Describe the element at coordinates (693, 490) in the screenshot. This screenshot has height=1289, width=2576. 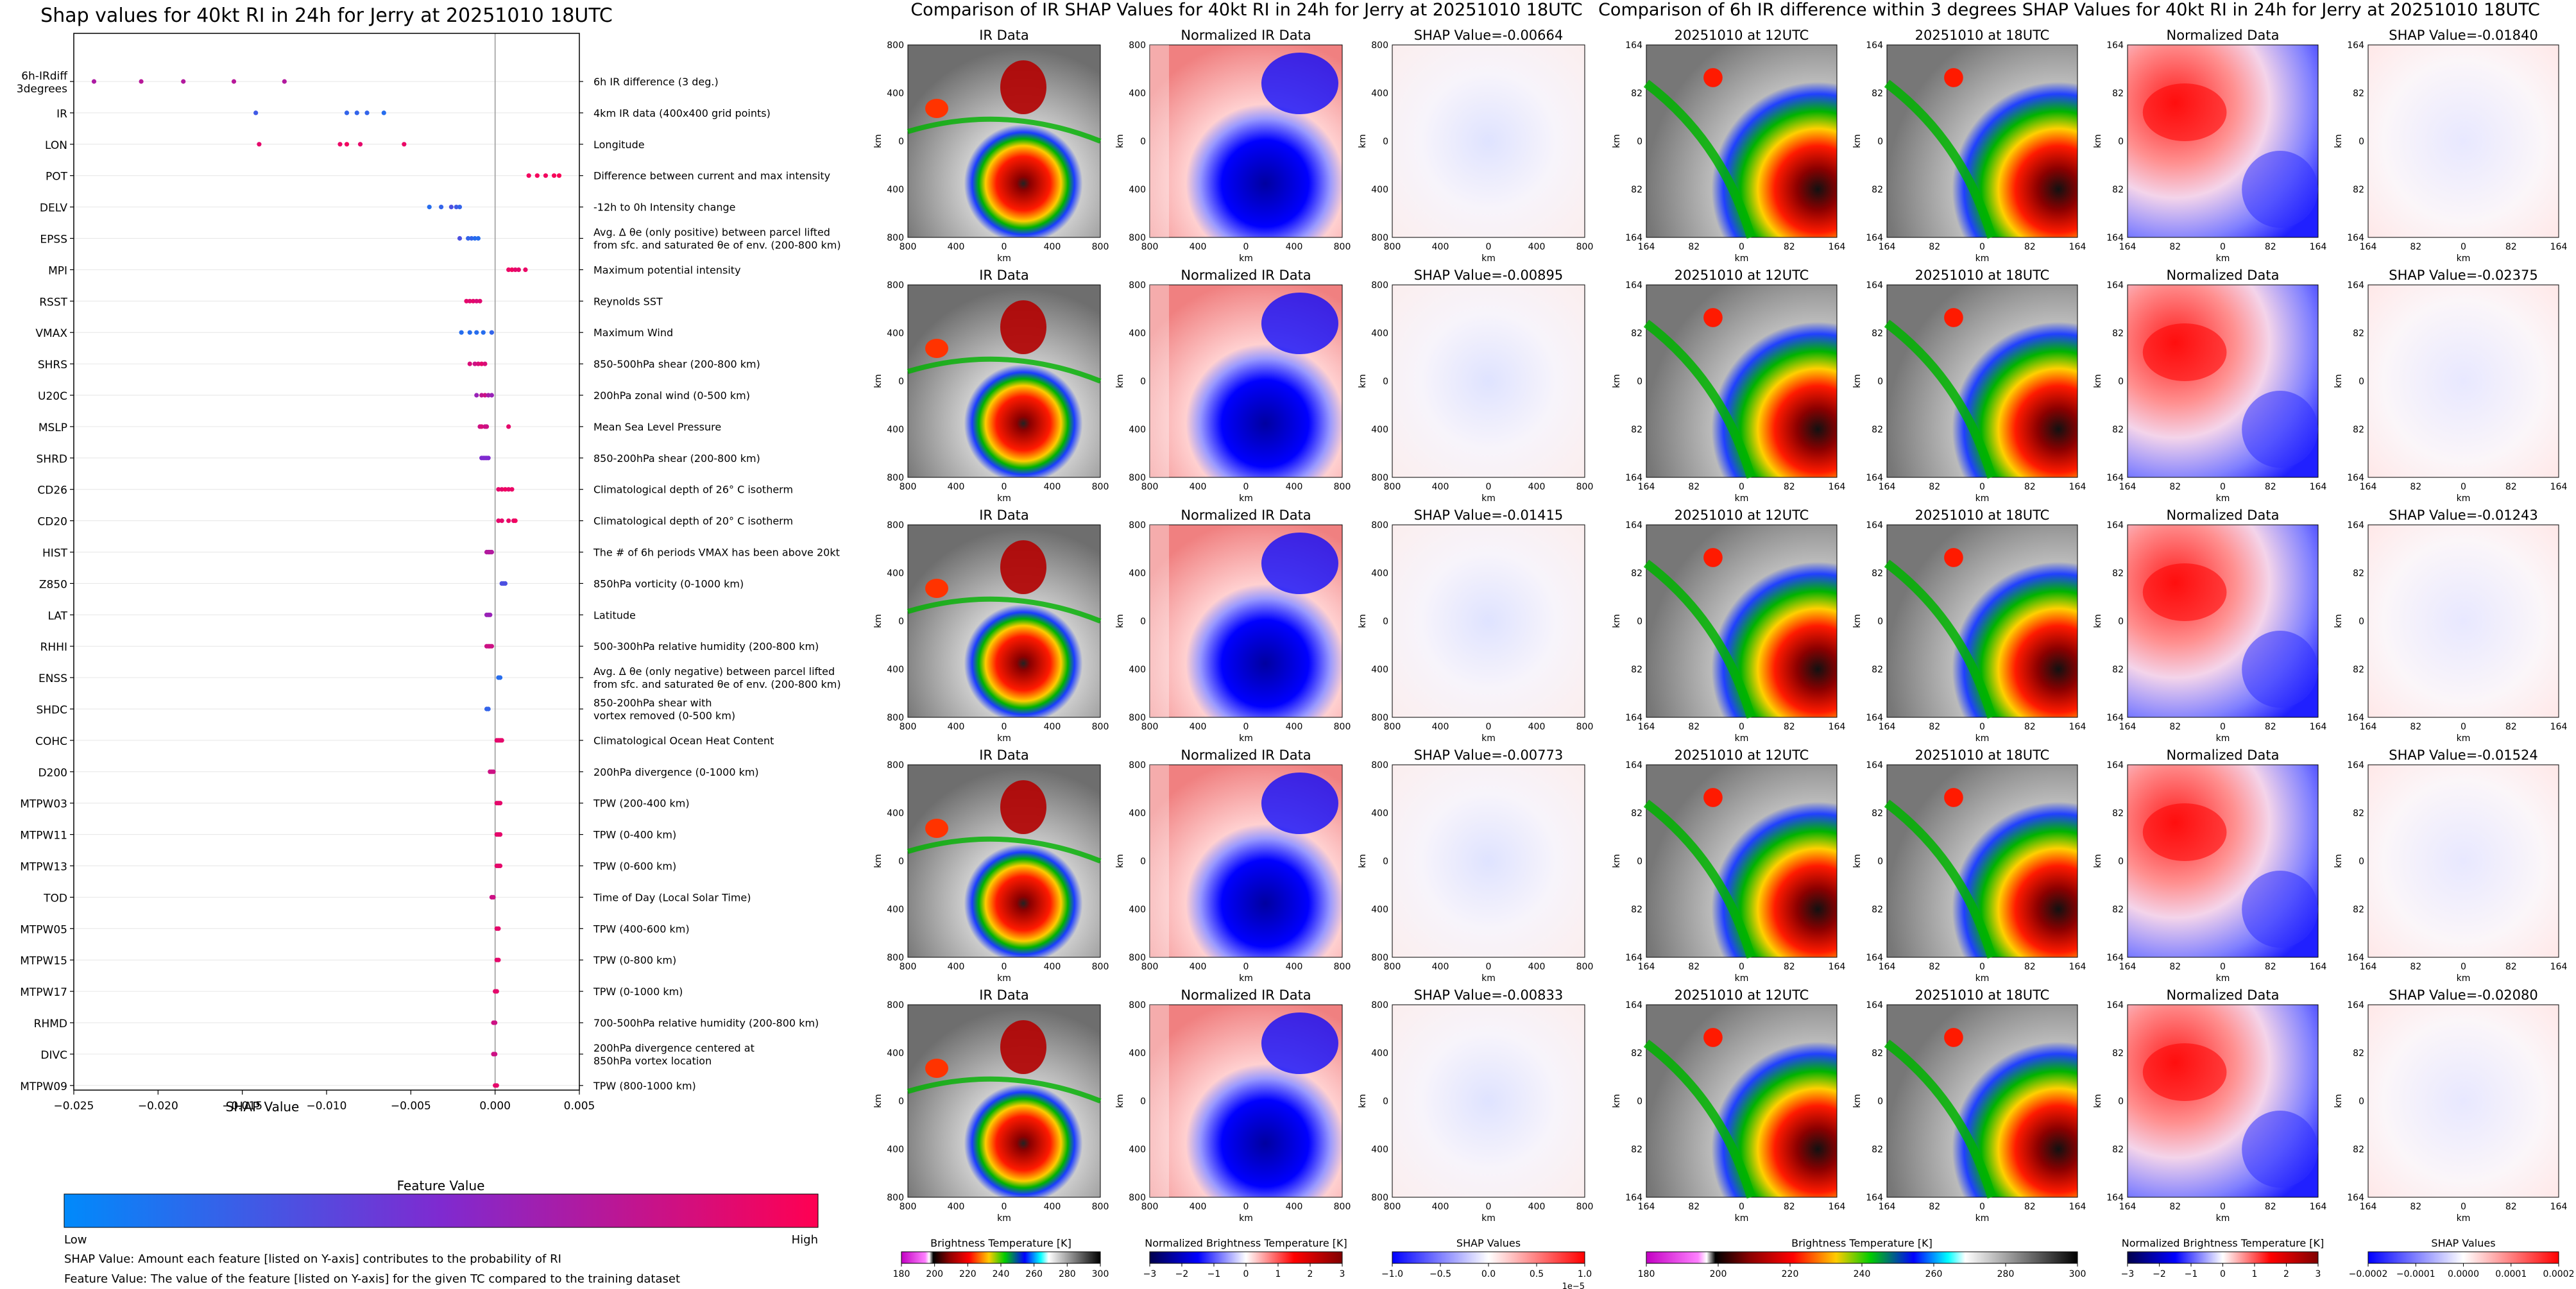
I see `feature-description: Climatological depth of 26° C isotherm` at that location.